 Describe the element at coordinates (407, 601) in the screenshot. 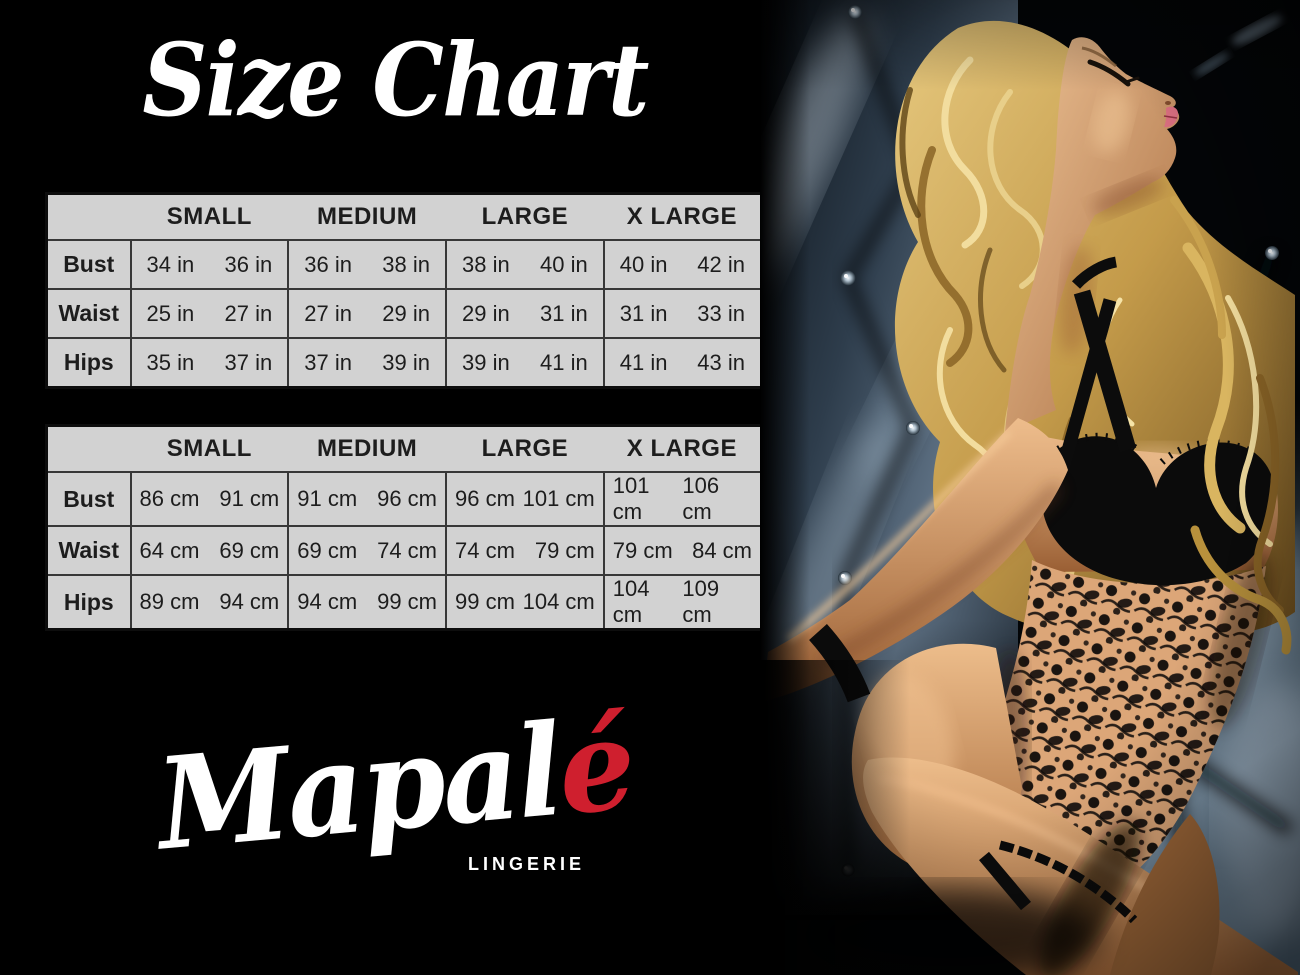

I see `value-max: 99 cm` at that location.